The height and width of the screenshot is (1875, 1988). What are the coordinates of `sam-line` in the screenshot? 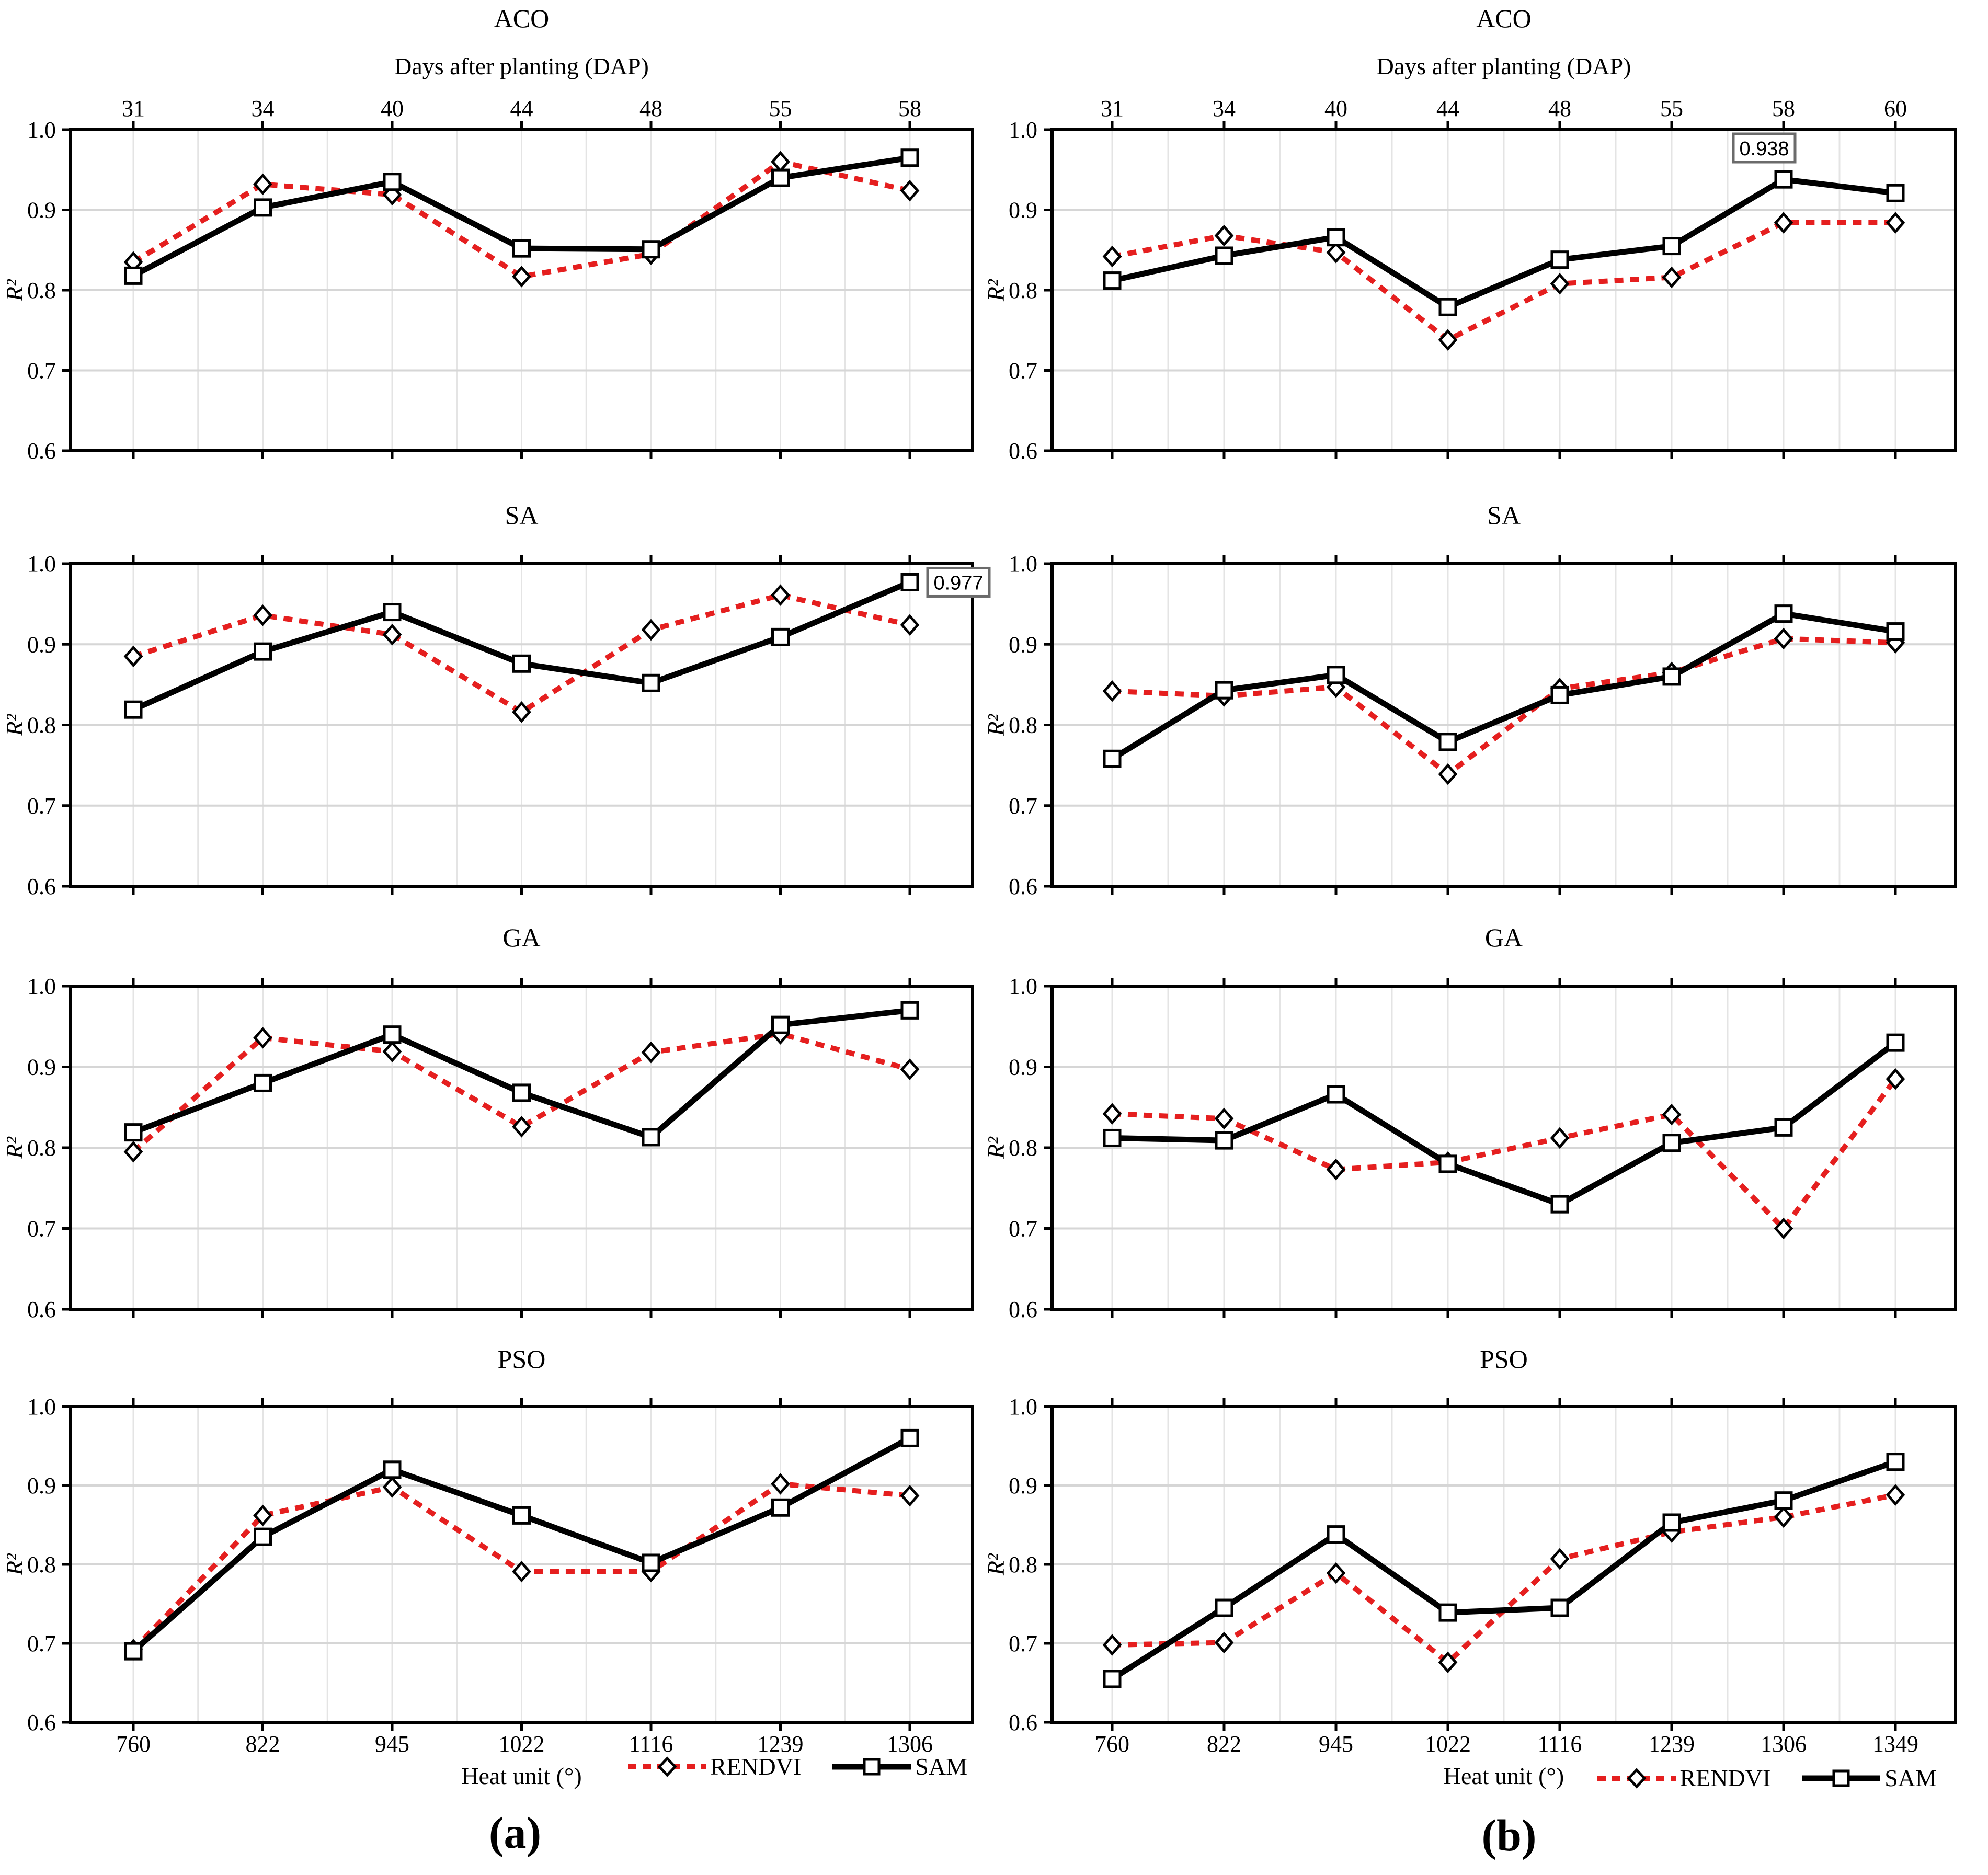 It's located at (1505, 1123).